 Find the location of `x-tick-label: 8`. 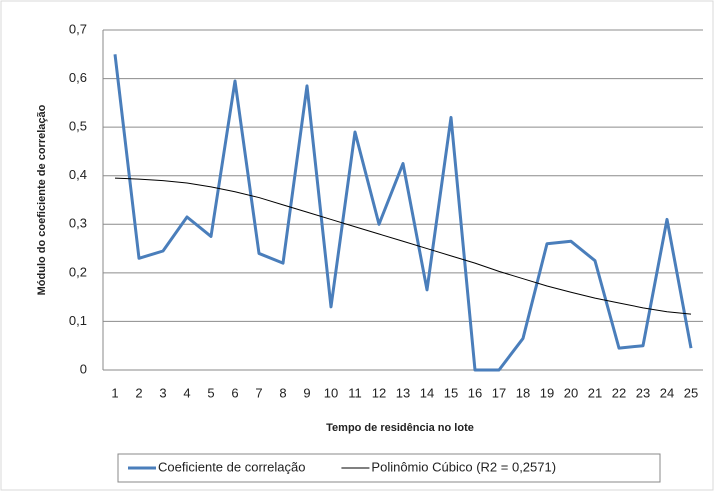

x-tick-label: 8 is located at coordinates (282, 392).